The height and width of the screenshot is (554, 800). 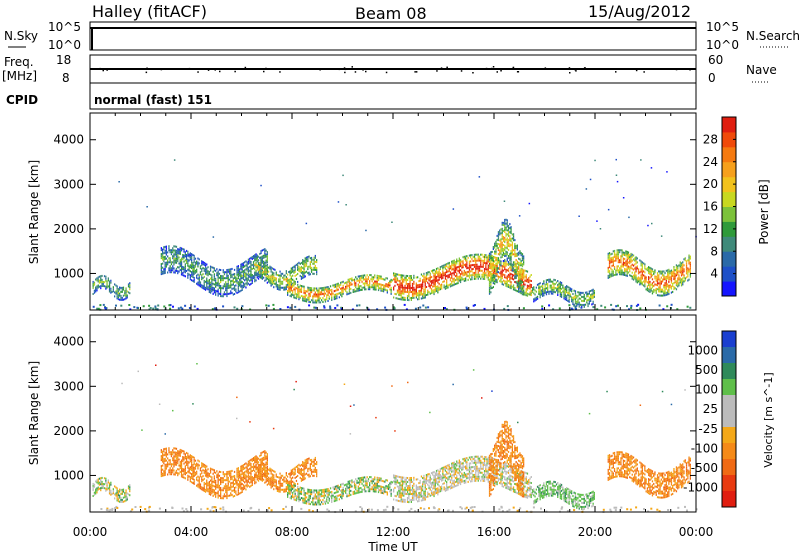 What do you see at coordinates (366, 230) in the screenshot?
I see `power-noise-point` at bounding box center [366, 230].